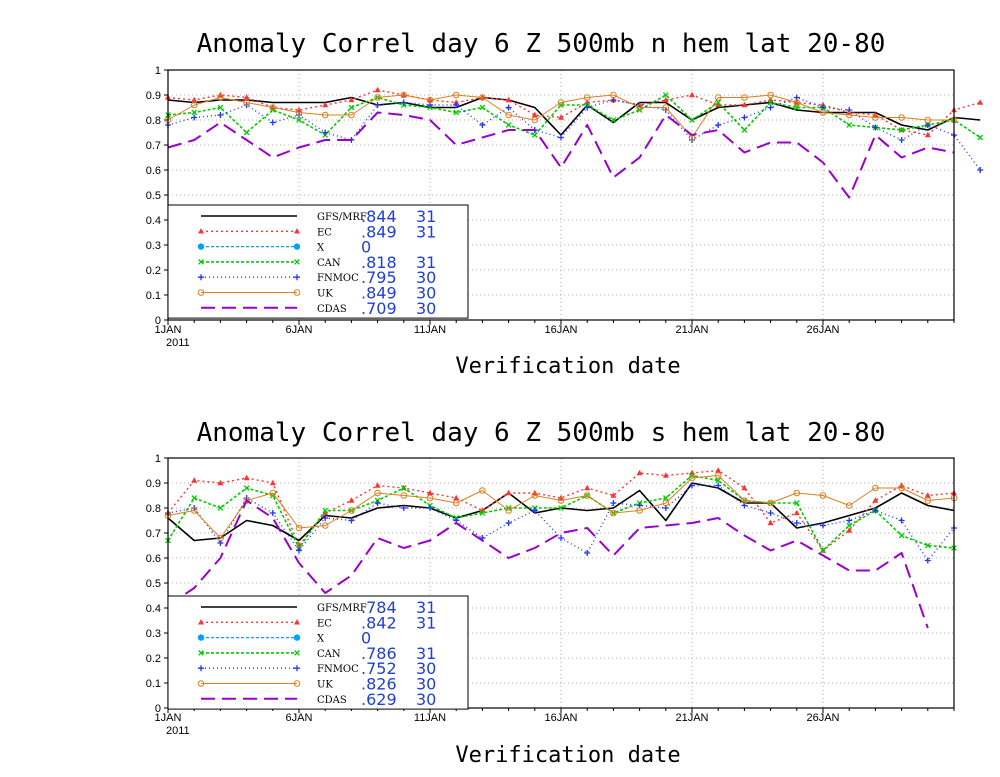 The height and width of the screenshot is (777, 1000). Describe the element at coordinates (153, 121) in the screenshot. I see `panel-1-y-tick-label: 0.8` at that location.